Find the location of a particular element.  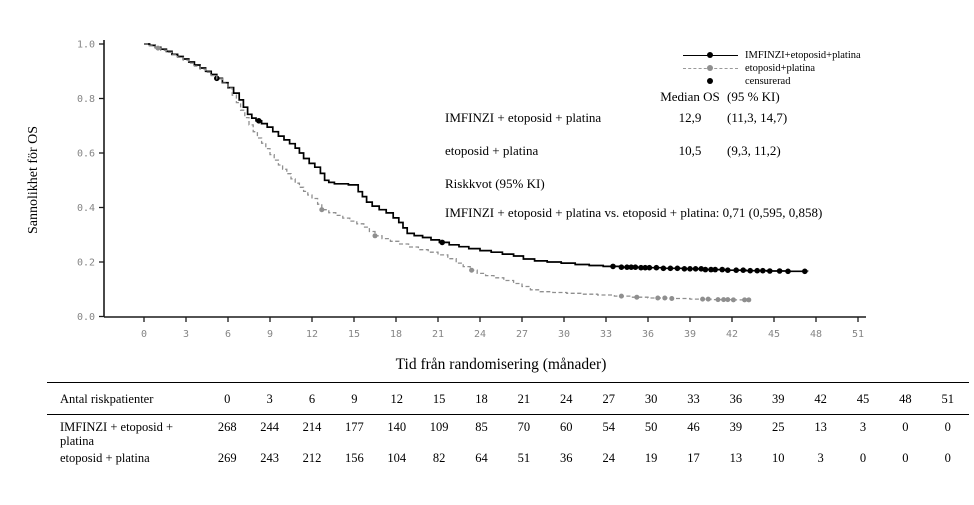

y-tick-label: 1.0 is located at coordinates (86, 45).